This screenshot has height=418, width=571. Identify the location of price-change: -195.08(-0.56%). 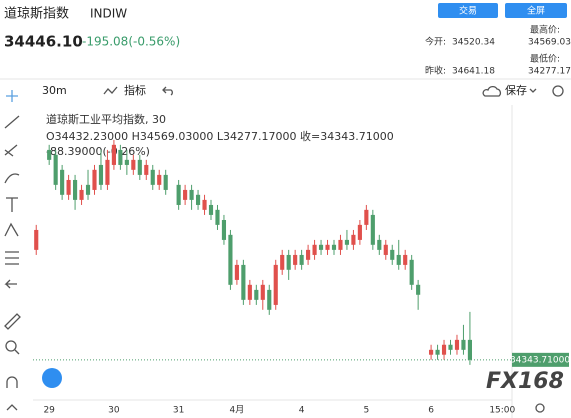
(131, 42).